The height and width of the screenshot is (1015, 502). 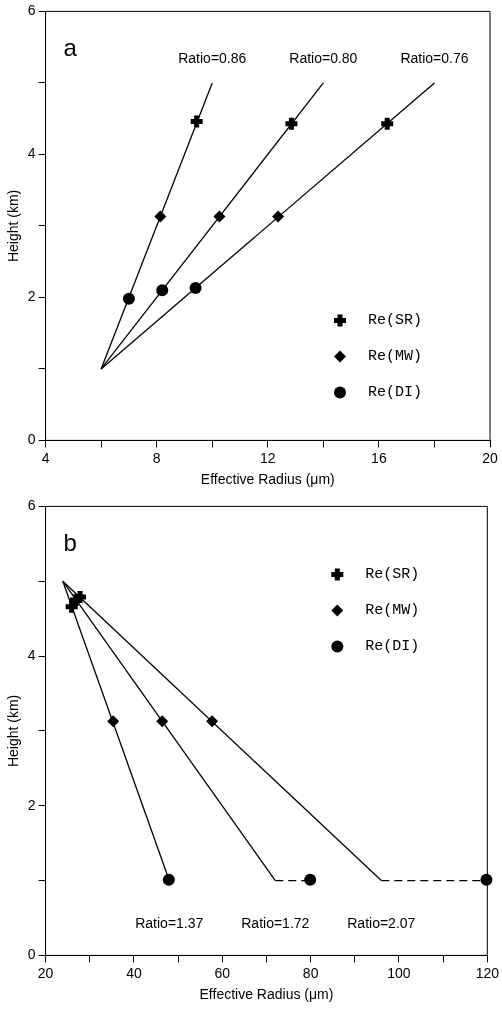 What do you see at coordinates (156, 457) in the screenshot?
I see `x-tick-label: 8` at bounding box center [156, 457].